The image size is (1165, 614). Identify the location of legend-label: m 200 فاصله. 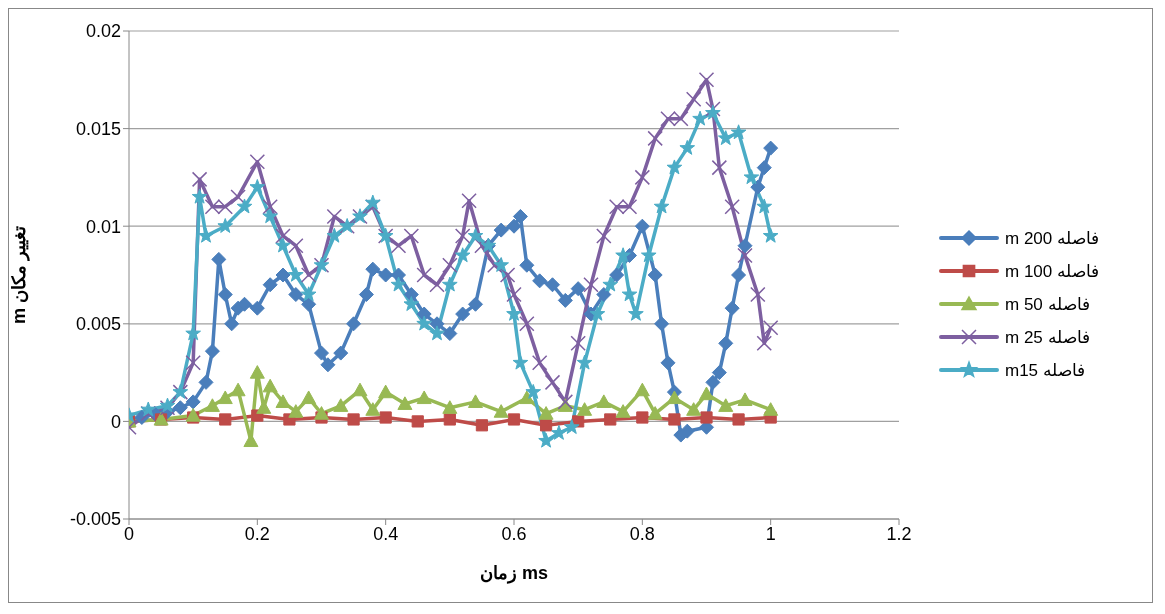
(1052, 238).